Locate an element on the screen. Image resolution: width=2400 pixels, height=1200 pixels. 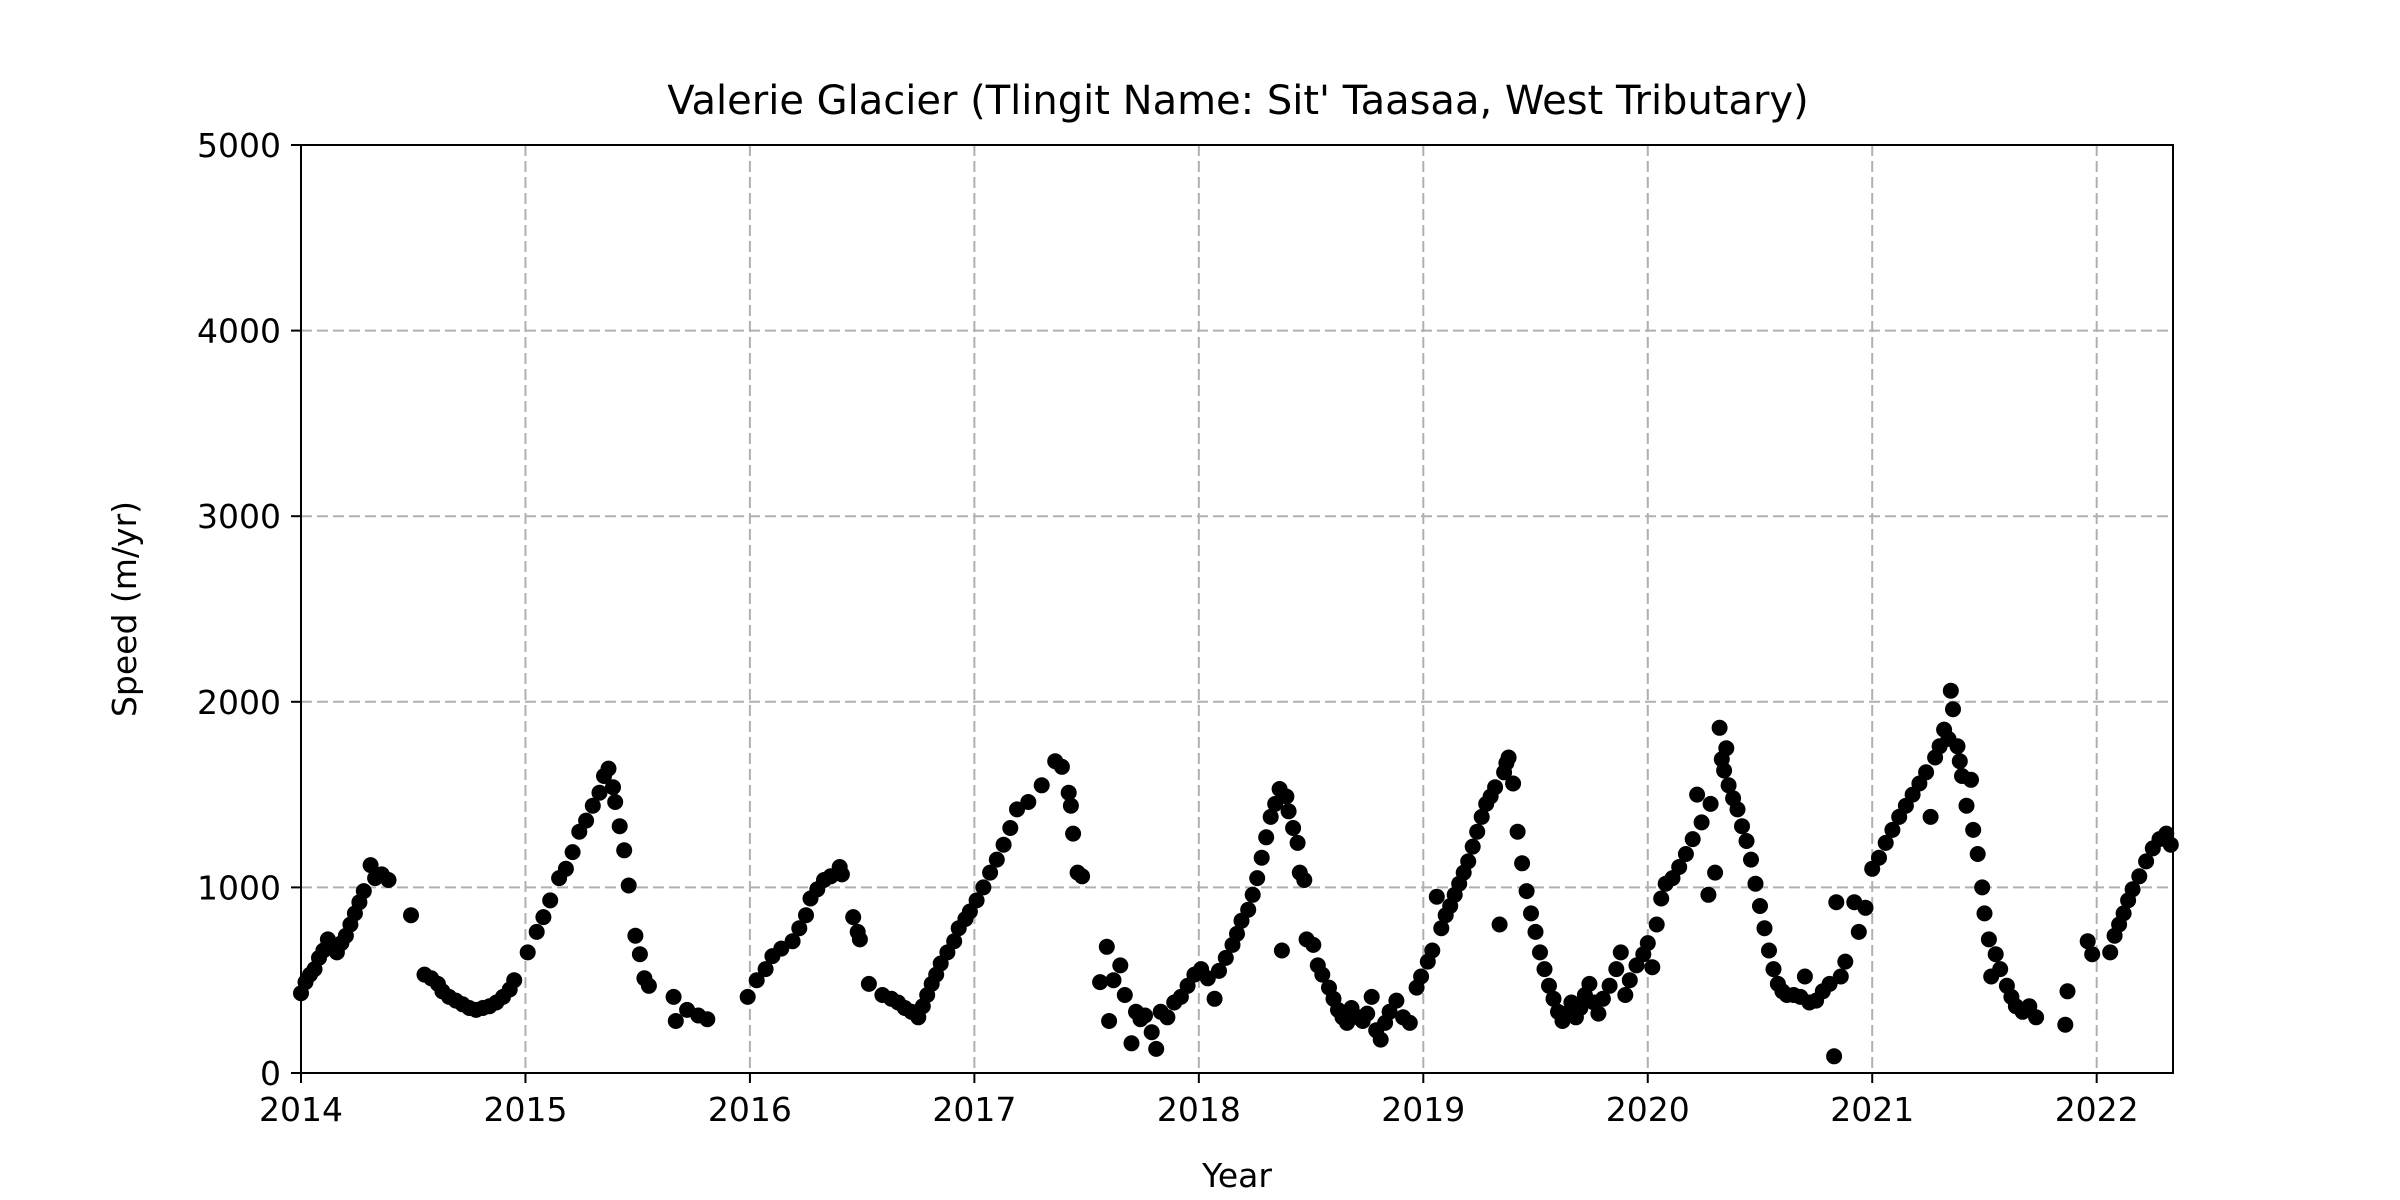
x-tick-label: 2016 is located at coordinates (750, 1109).